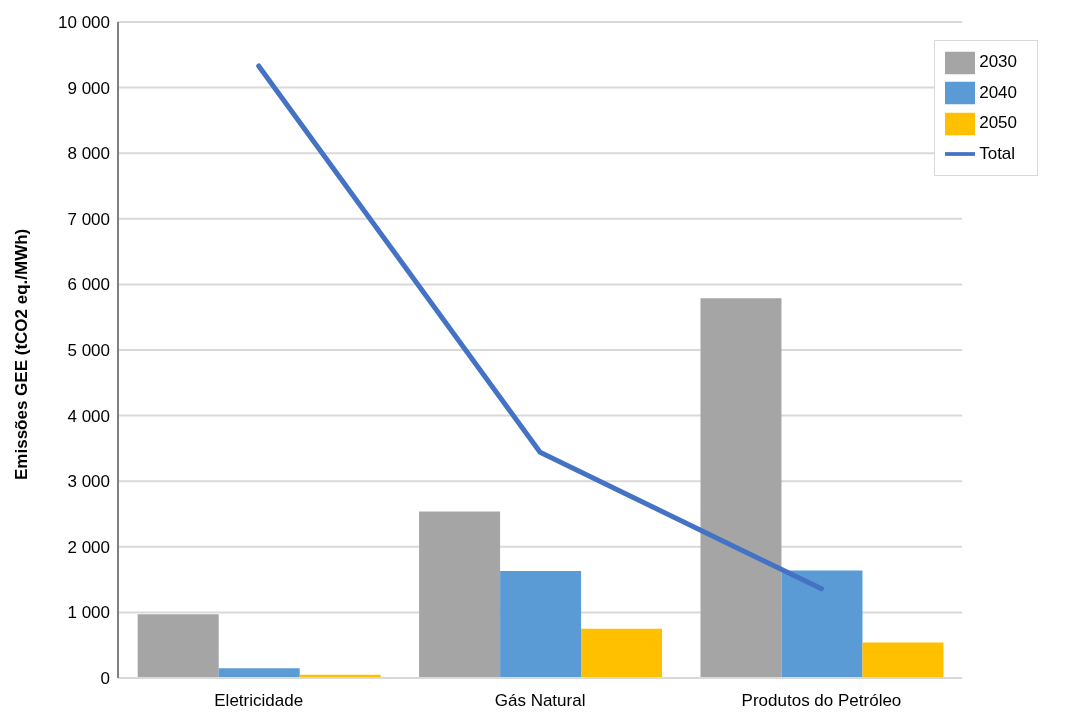 The image size is (1076, 726). Describe the element at coordinates (88, 351) in the screenshot. I see `y-tick-label: 5 000` at that location.